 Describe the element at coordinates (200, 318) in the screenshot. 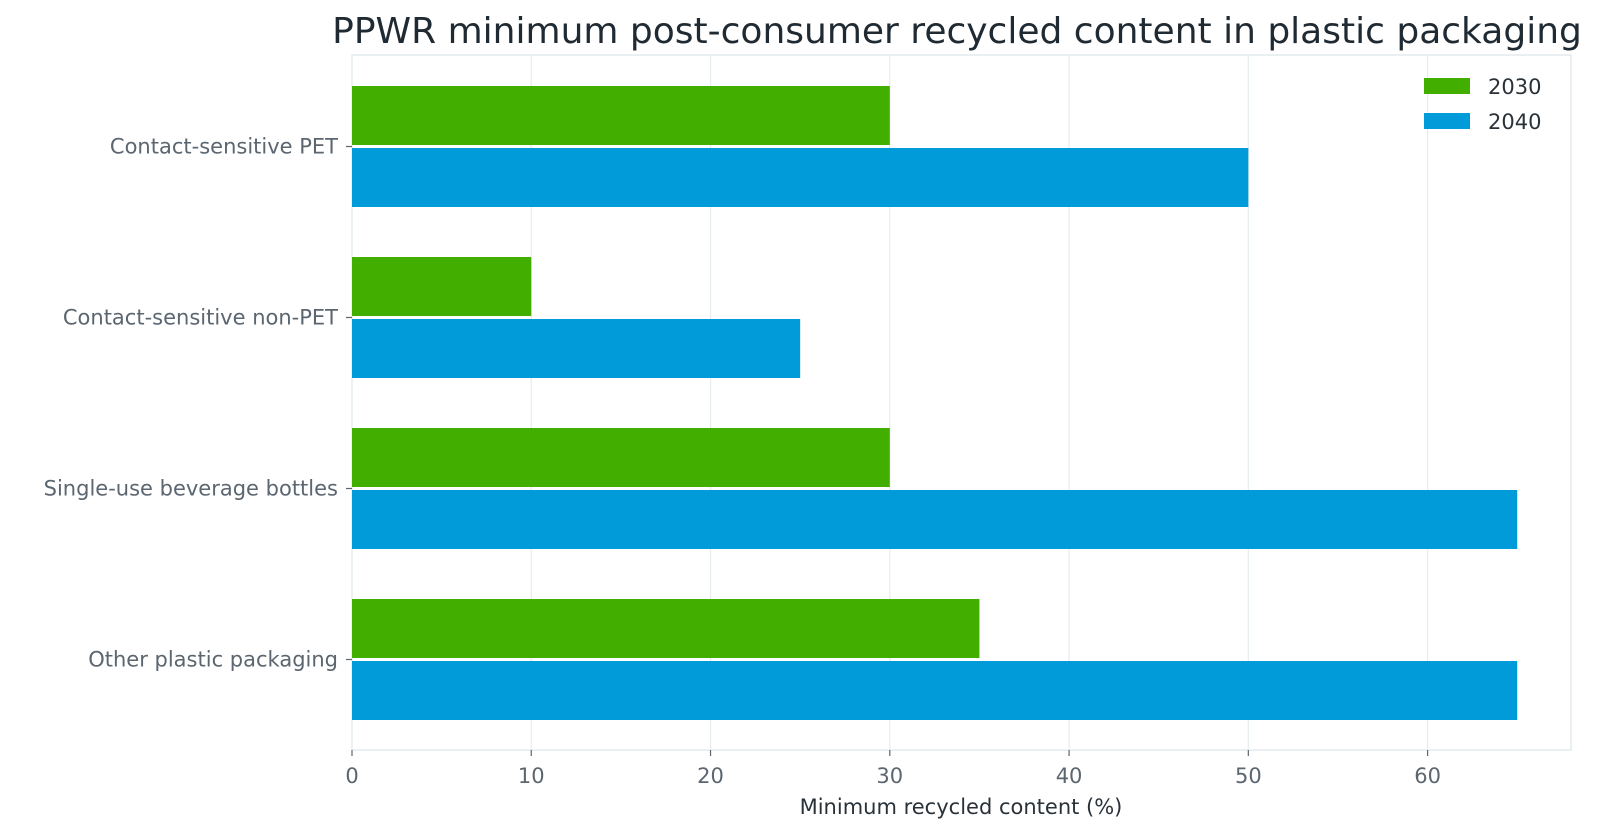

I see `category-label-1: Contact-sensitive non-PET` at that location.